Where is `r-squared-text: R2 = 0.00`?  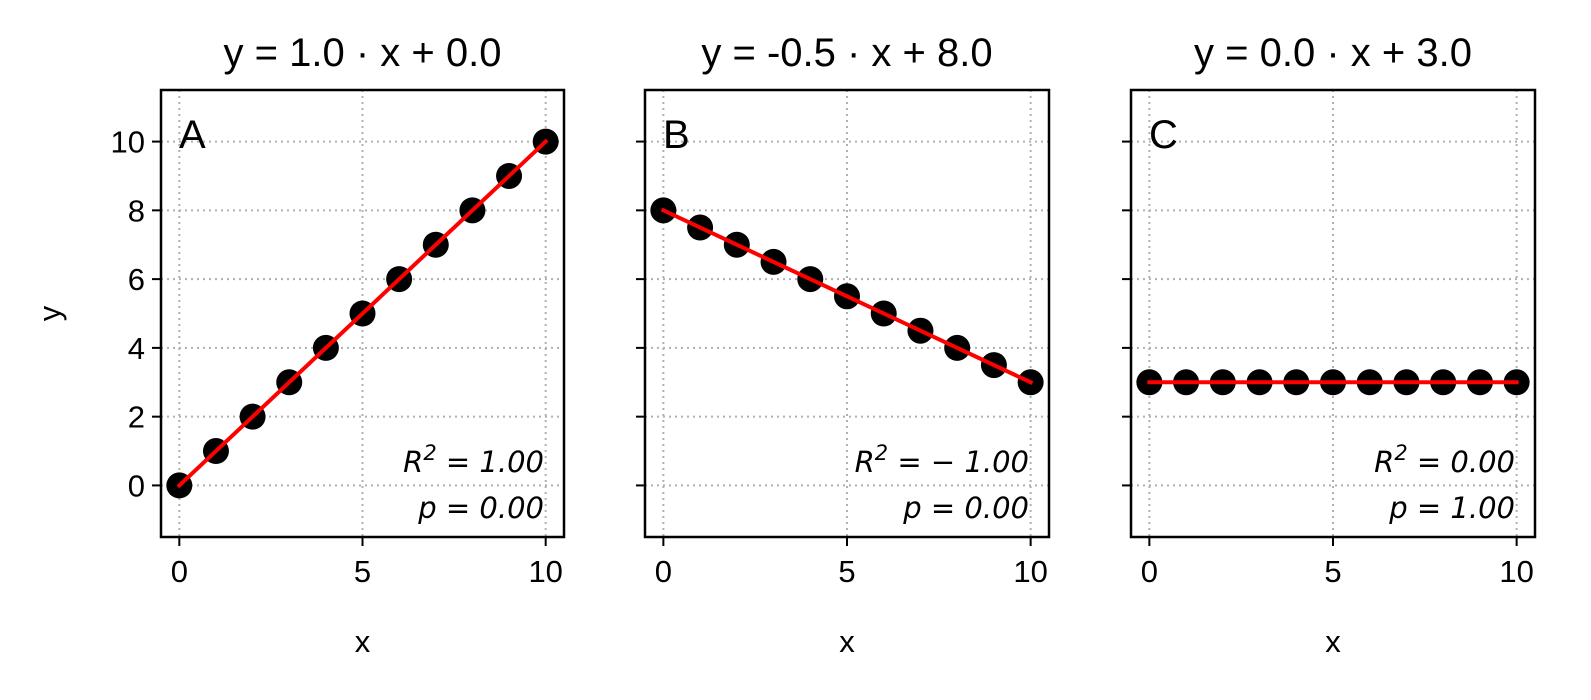 r-squared-text: R2 = 0.00 is located at coordinates (1444, 460).